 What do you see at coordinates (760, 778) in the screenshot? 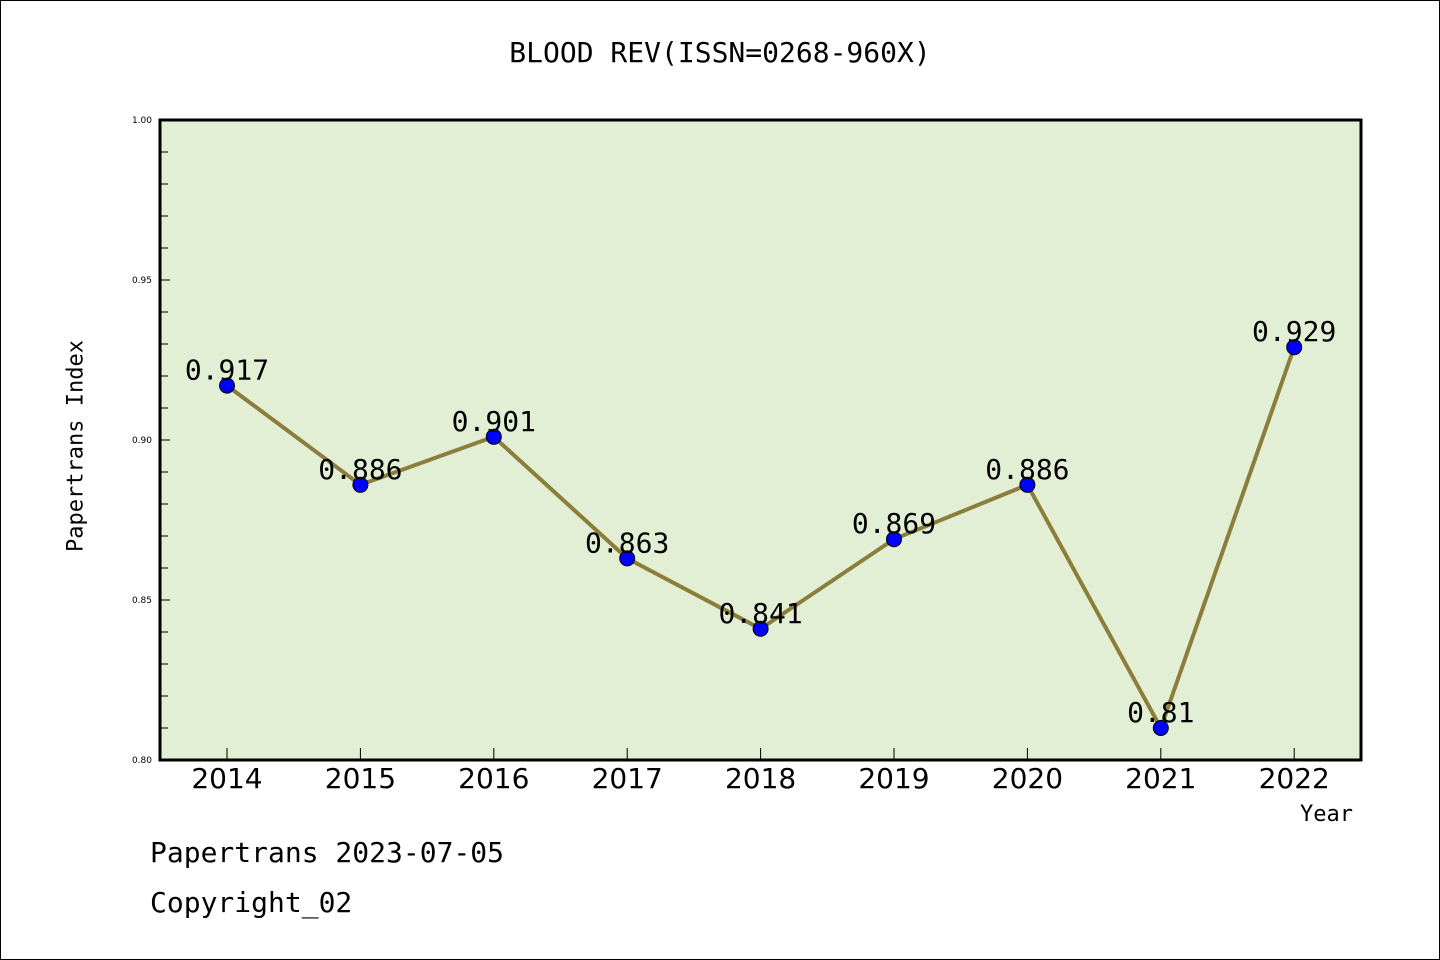
I see `x-tick-label: 2018` at bounding box center [760, 778].